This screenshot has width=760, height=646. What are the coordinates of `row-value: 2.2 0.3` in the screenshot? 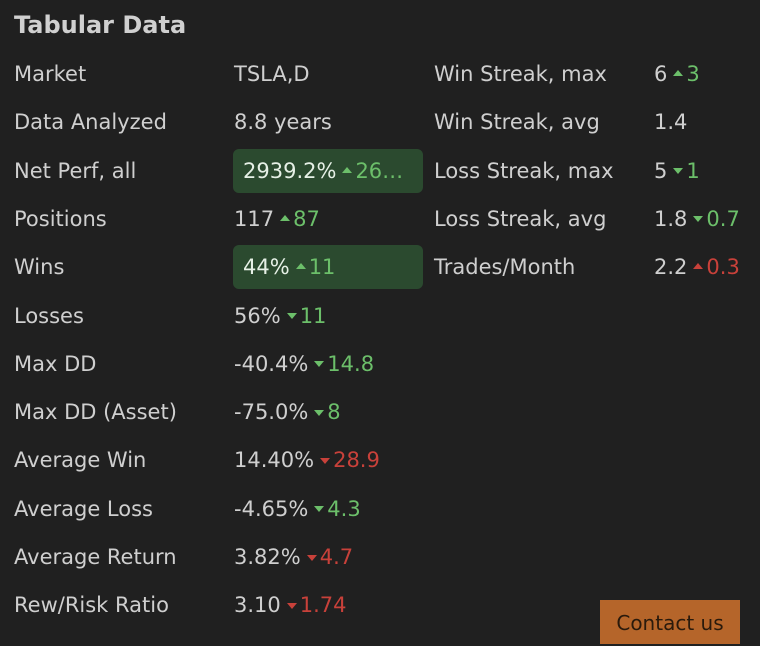 It's located at (697, 267).